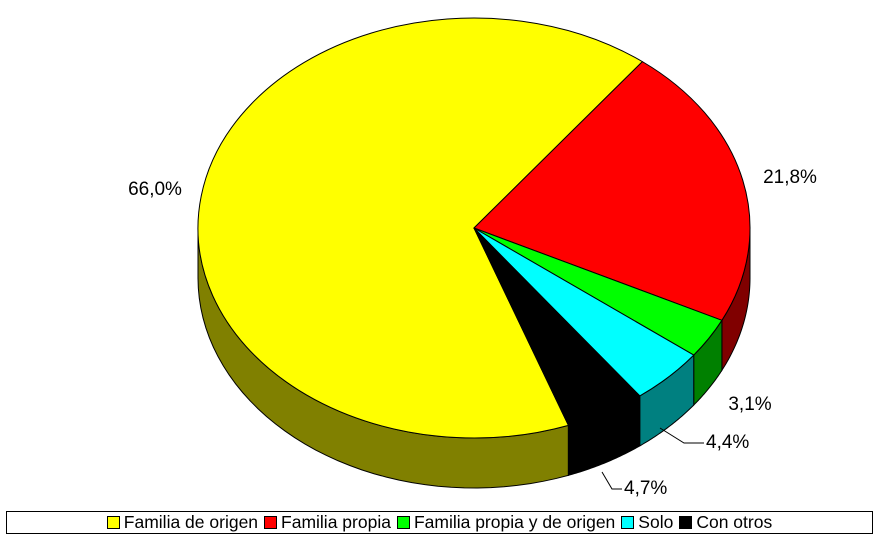  I want to click on slice, so click(557, 326).